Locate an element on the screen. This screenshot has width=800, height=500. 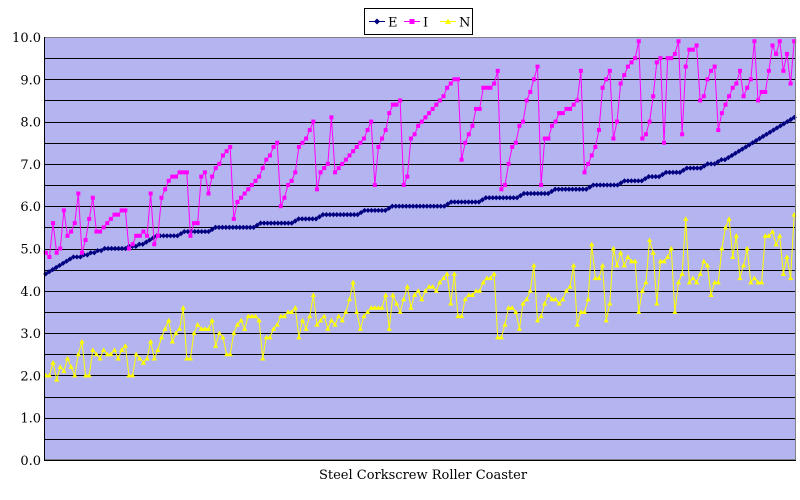
legend-marker is located at coordinates (412, 21).